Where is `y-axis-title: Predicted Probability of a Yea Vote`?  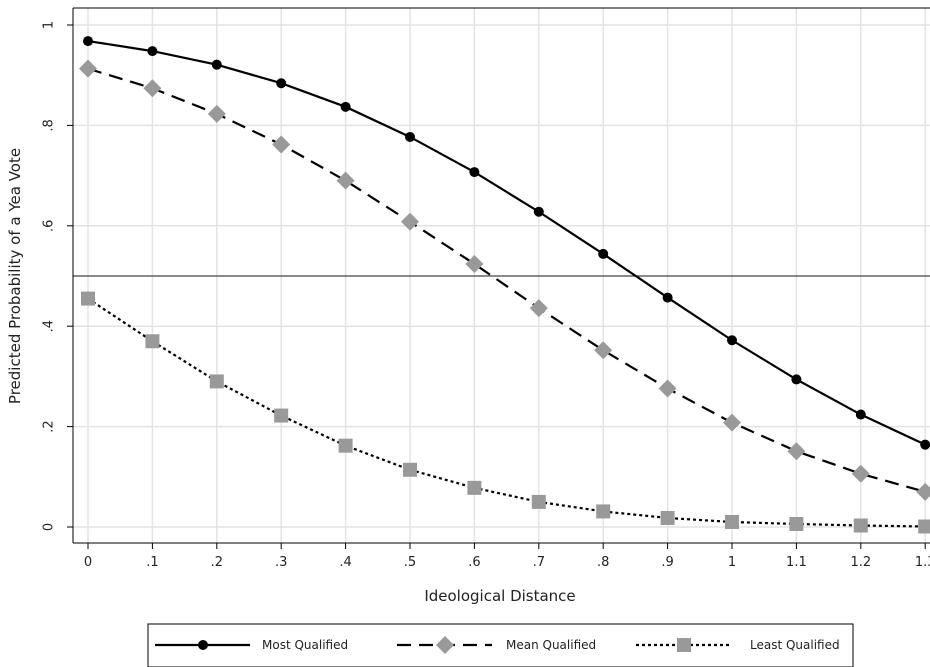 y-axis-title: Predicted Probability of a Yea Vote is located at coordinates (15, 276).